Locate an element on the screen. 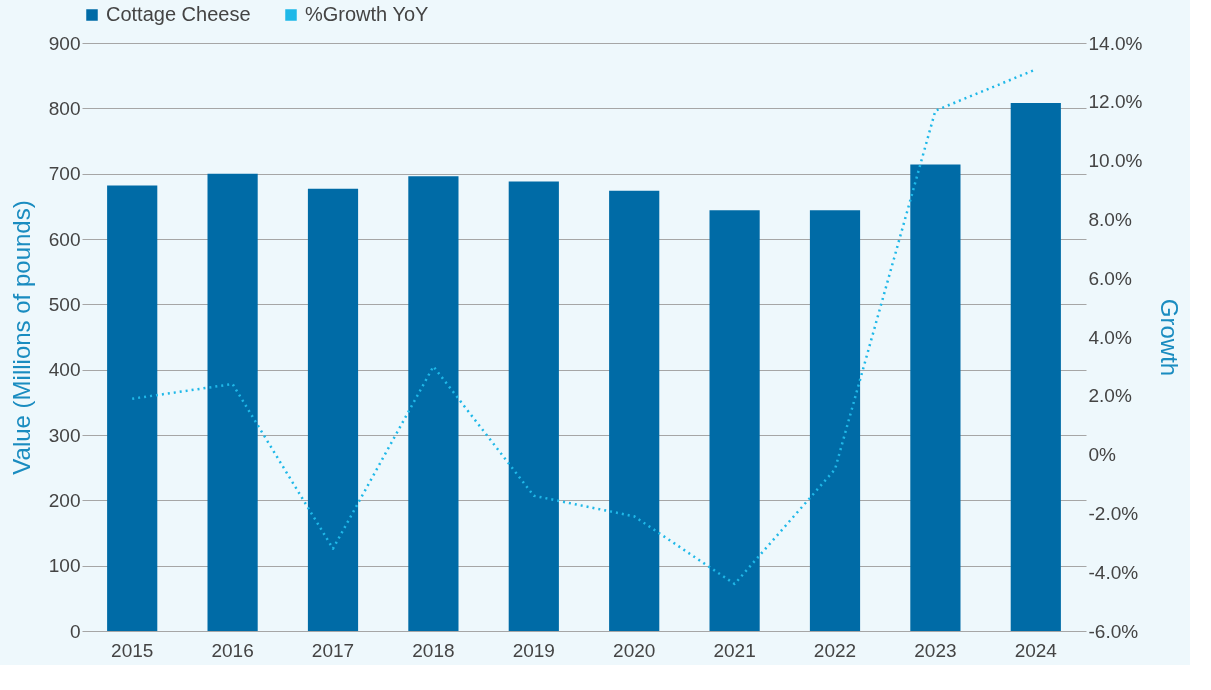 The image size is (1211, 690). x-tick-label: 2023 is located at coordinates (935, 650).